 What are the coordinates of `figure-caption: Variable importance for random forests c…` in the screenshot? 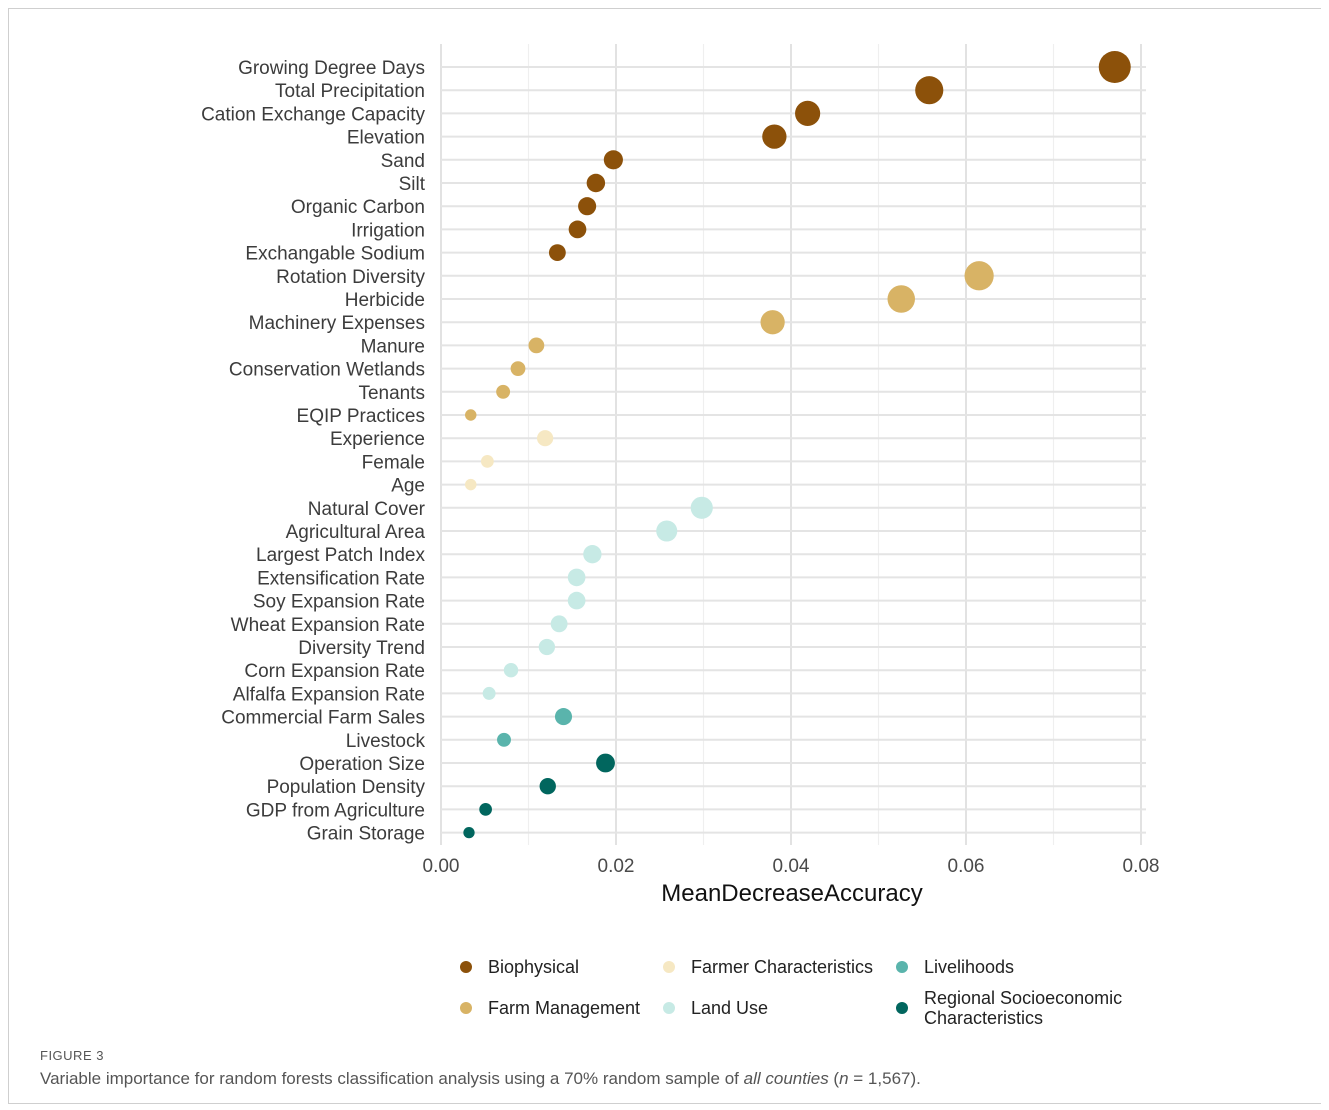 It's located at (480, 1079).